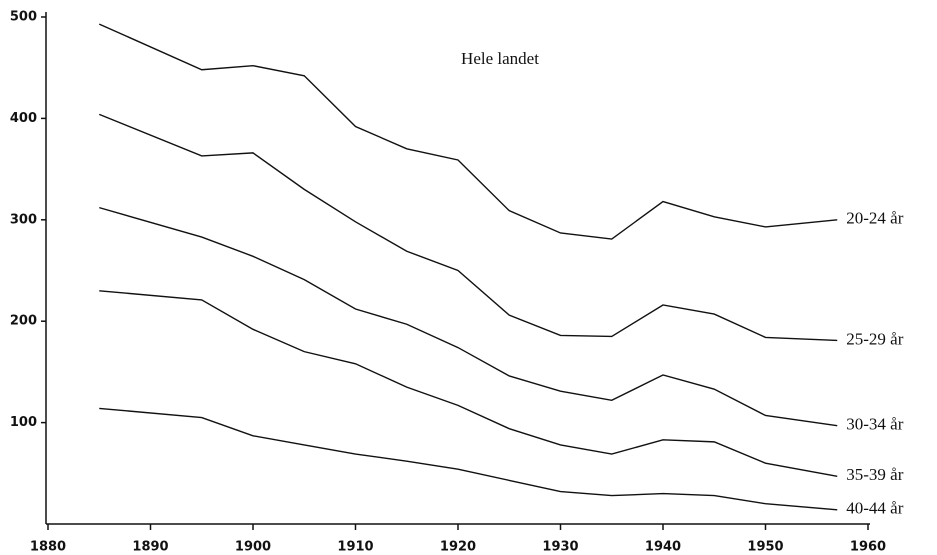 The width and height of the screenshot is (937, 555). Describe the element at coordinates (23, 118) in the screenshot. I see `y-tick-label: 400` at that location.